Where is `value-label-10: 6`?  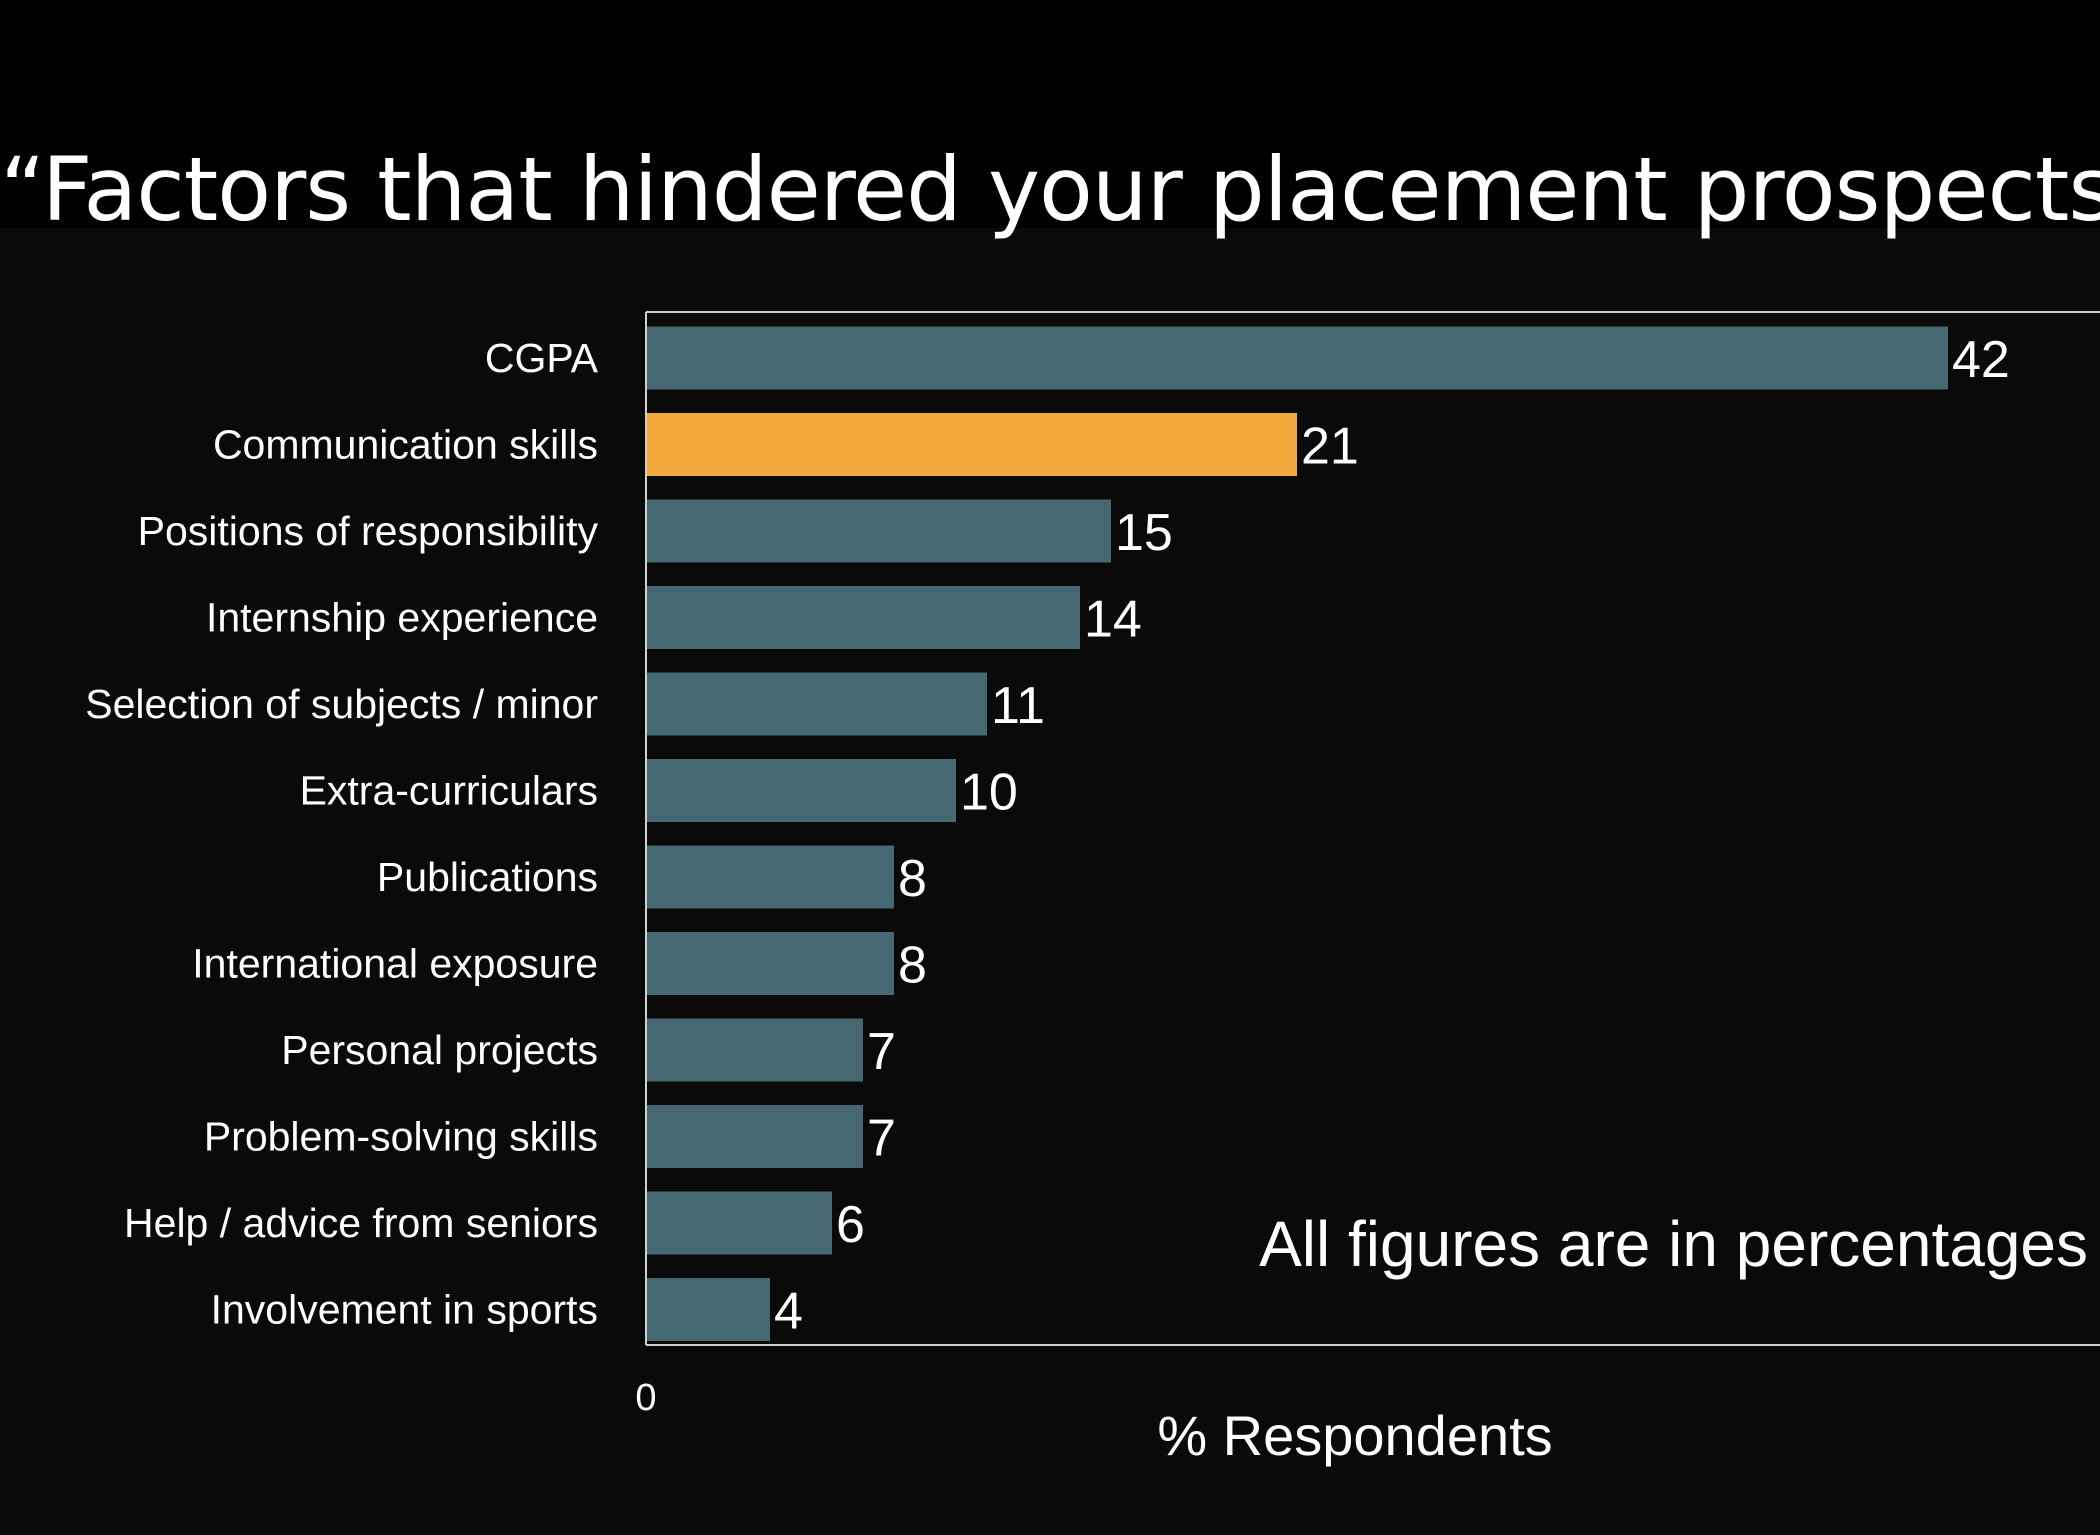 value-label-10: 6 is located at coordinates (850, 1225).